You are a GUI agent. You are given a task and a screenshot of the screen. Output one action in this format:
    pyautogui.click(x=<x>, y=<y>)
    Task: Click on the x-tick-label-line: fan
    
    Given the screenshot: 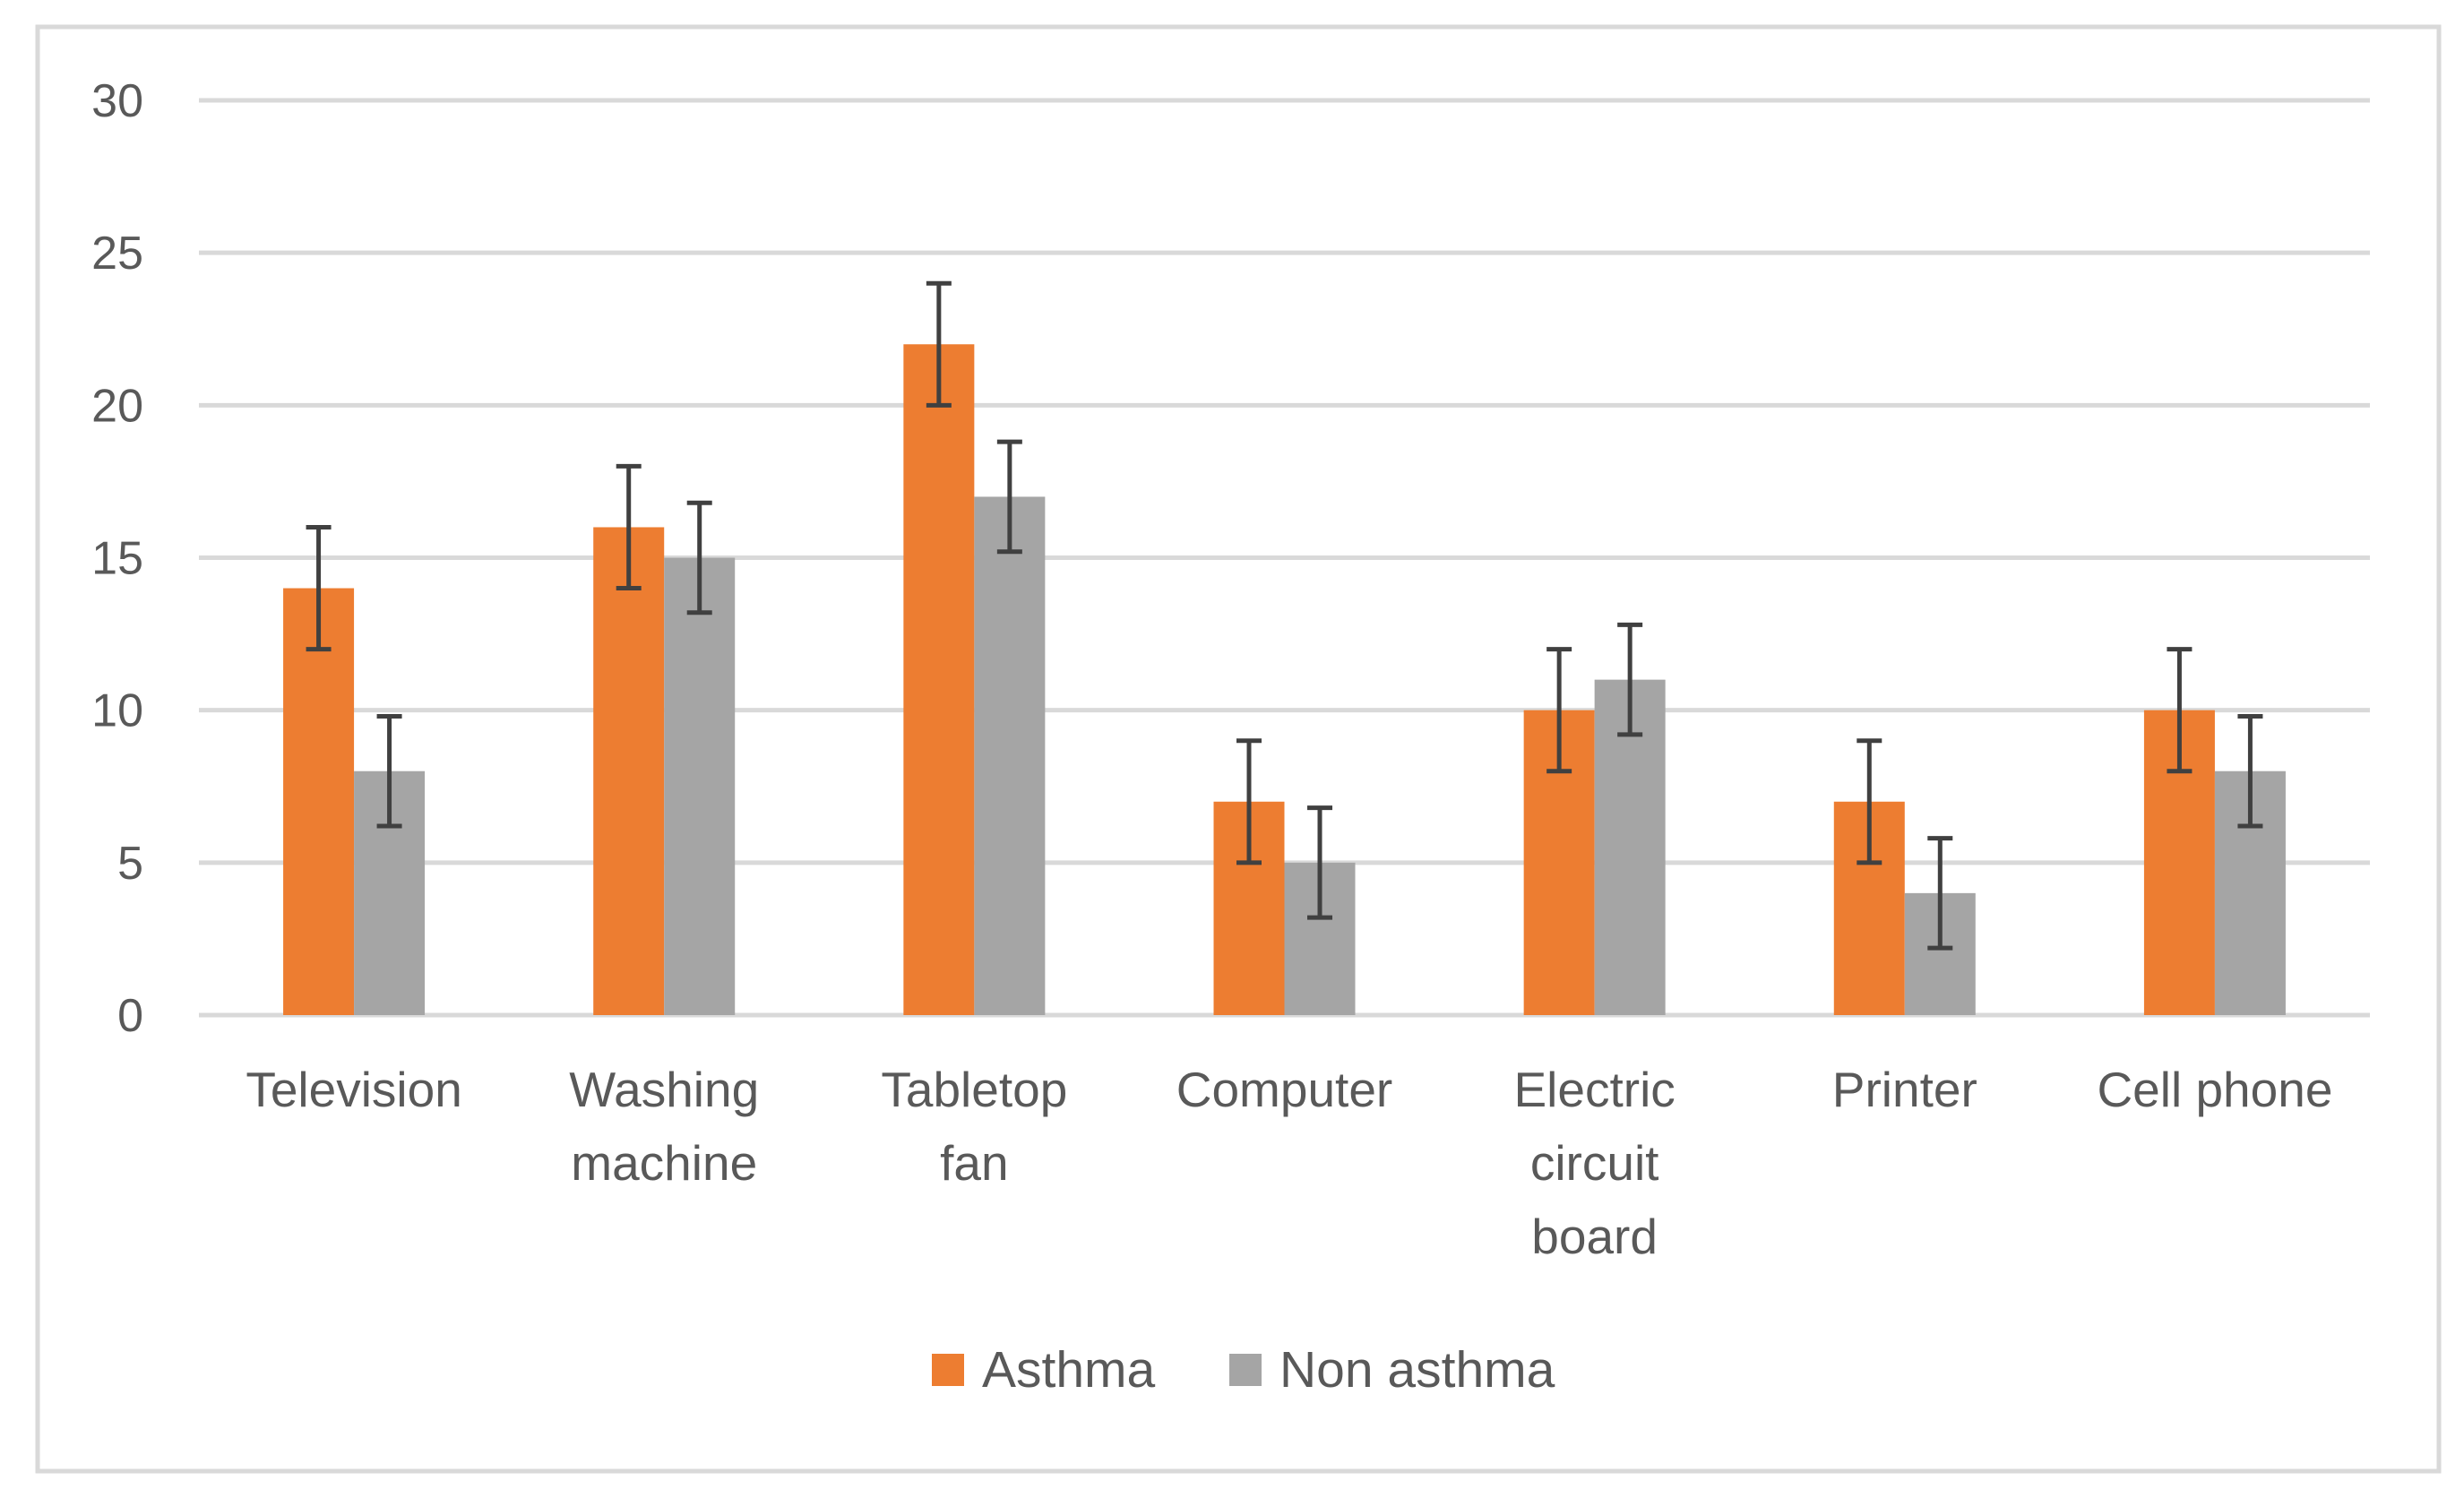 What is the action you would take?
    pyautogui.click(x=974, y=1163)
    